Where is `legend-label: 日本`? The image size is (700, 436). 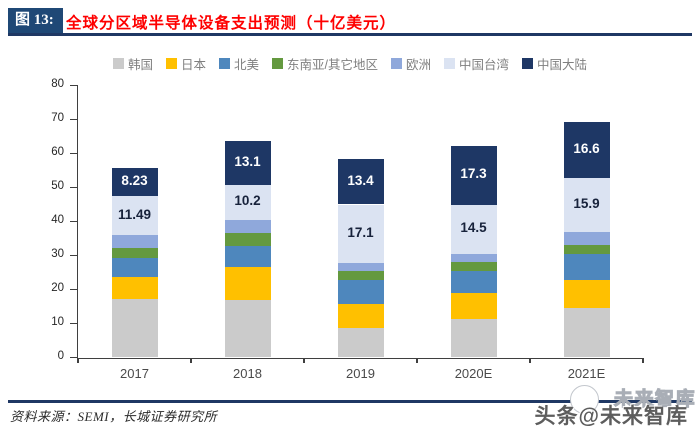
legend-label: 日本 is located at coordinates (193, 65).